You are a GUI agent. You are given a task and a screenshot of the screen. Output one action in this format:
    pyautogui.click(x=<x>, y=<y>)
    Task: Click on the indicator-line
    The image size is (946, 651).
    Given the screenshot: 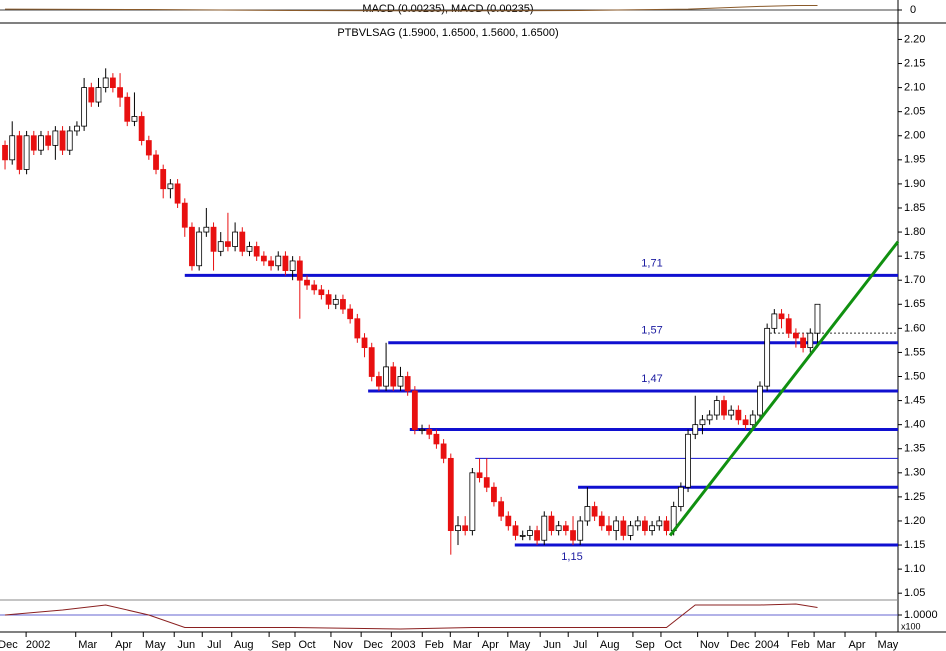 What is the action you would take?
    pyautogui.click(x=411, y=8)
    